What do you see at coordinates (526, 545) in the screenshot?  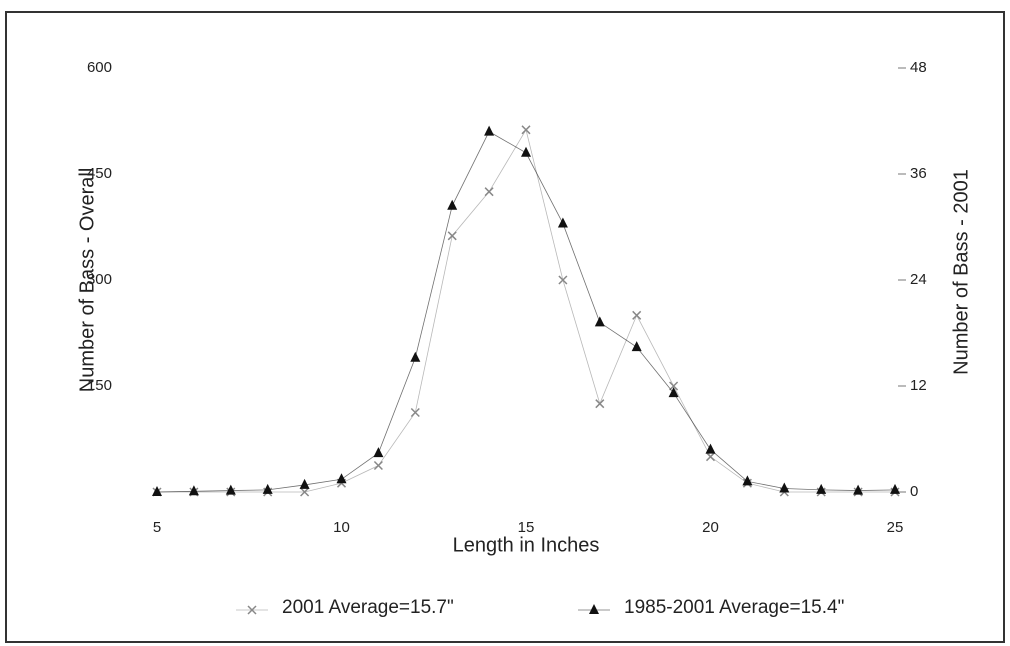 I see `x-axis-title: Length in Inches` at bounding box center [526, 545].